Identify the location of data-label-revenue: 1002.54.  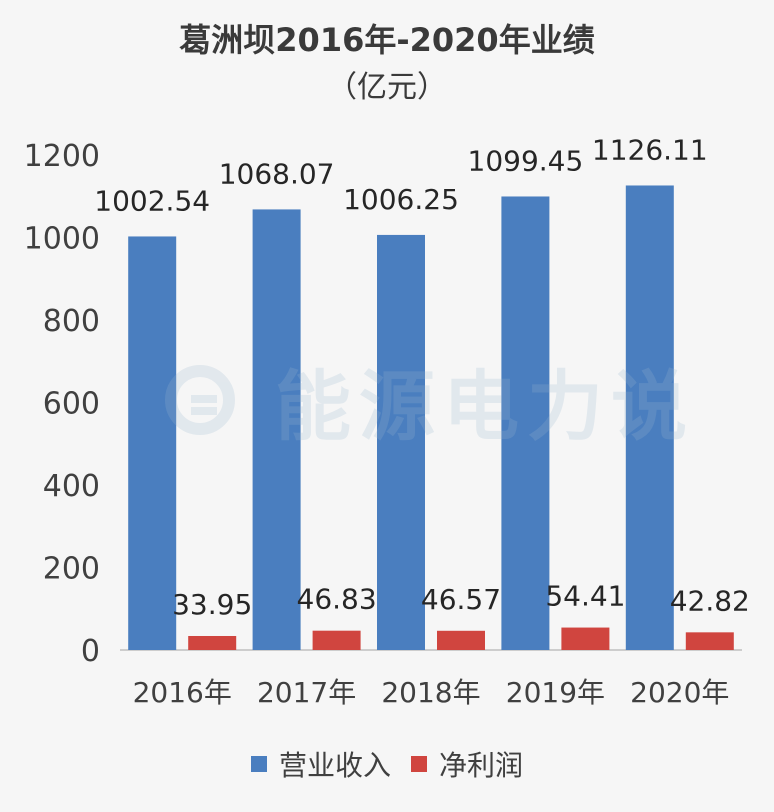
(152, 200).